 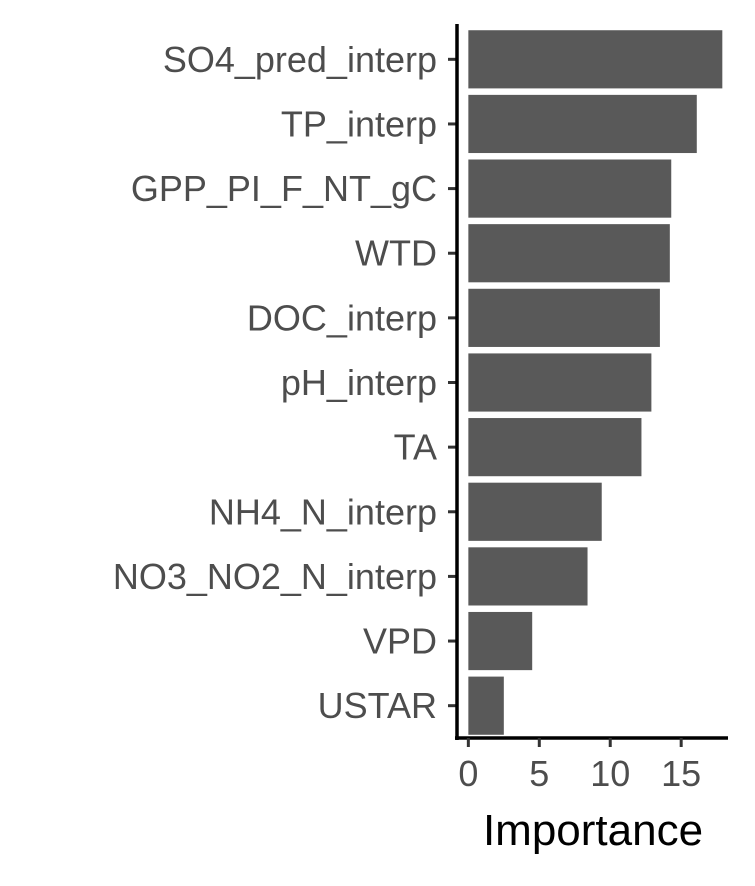 I want to click on bar-USTAR, so click(x=486, y=705).